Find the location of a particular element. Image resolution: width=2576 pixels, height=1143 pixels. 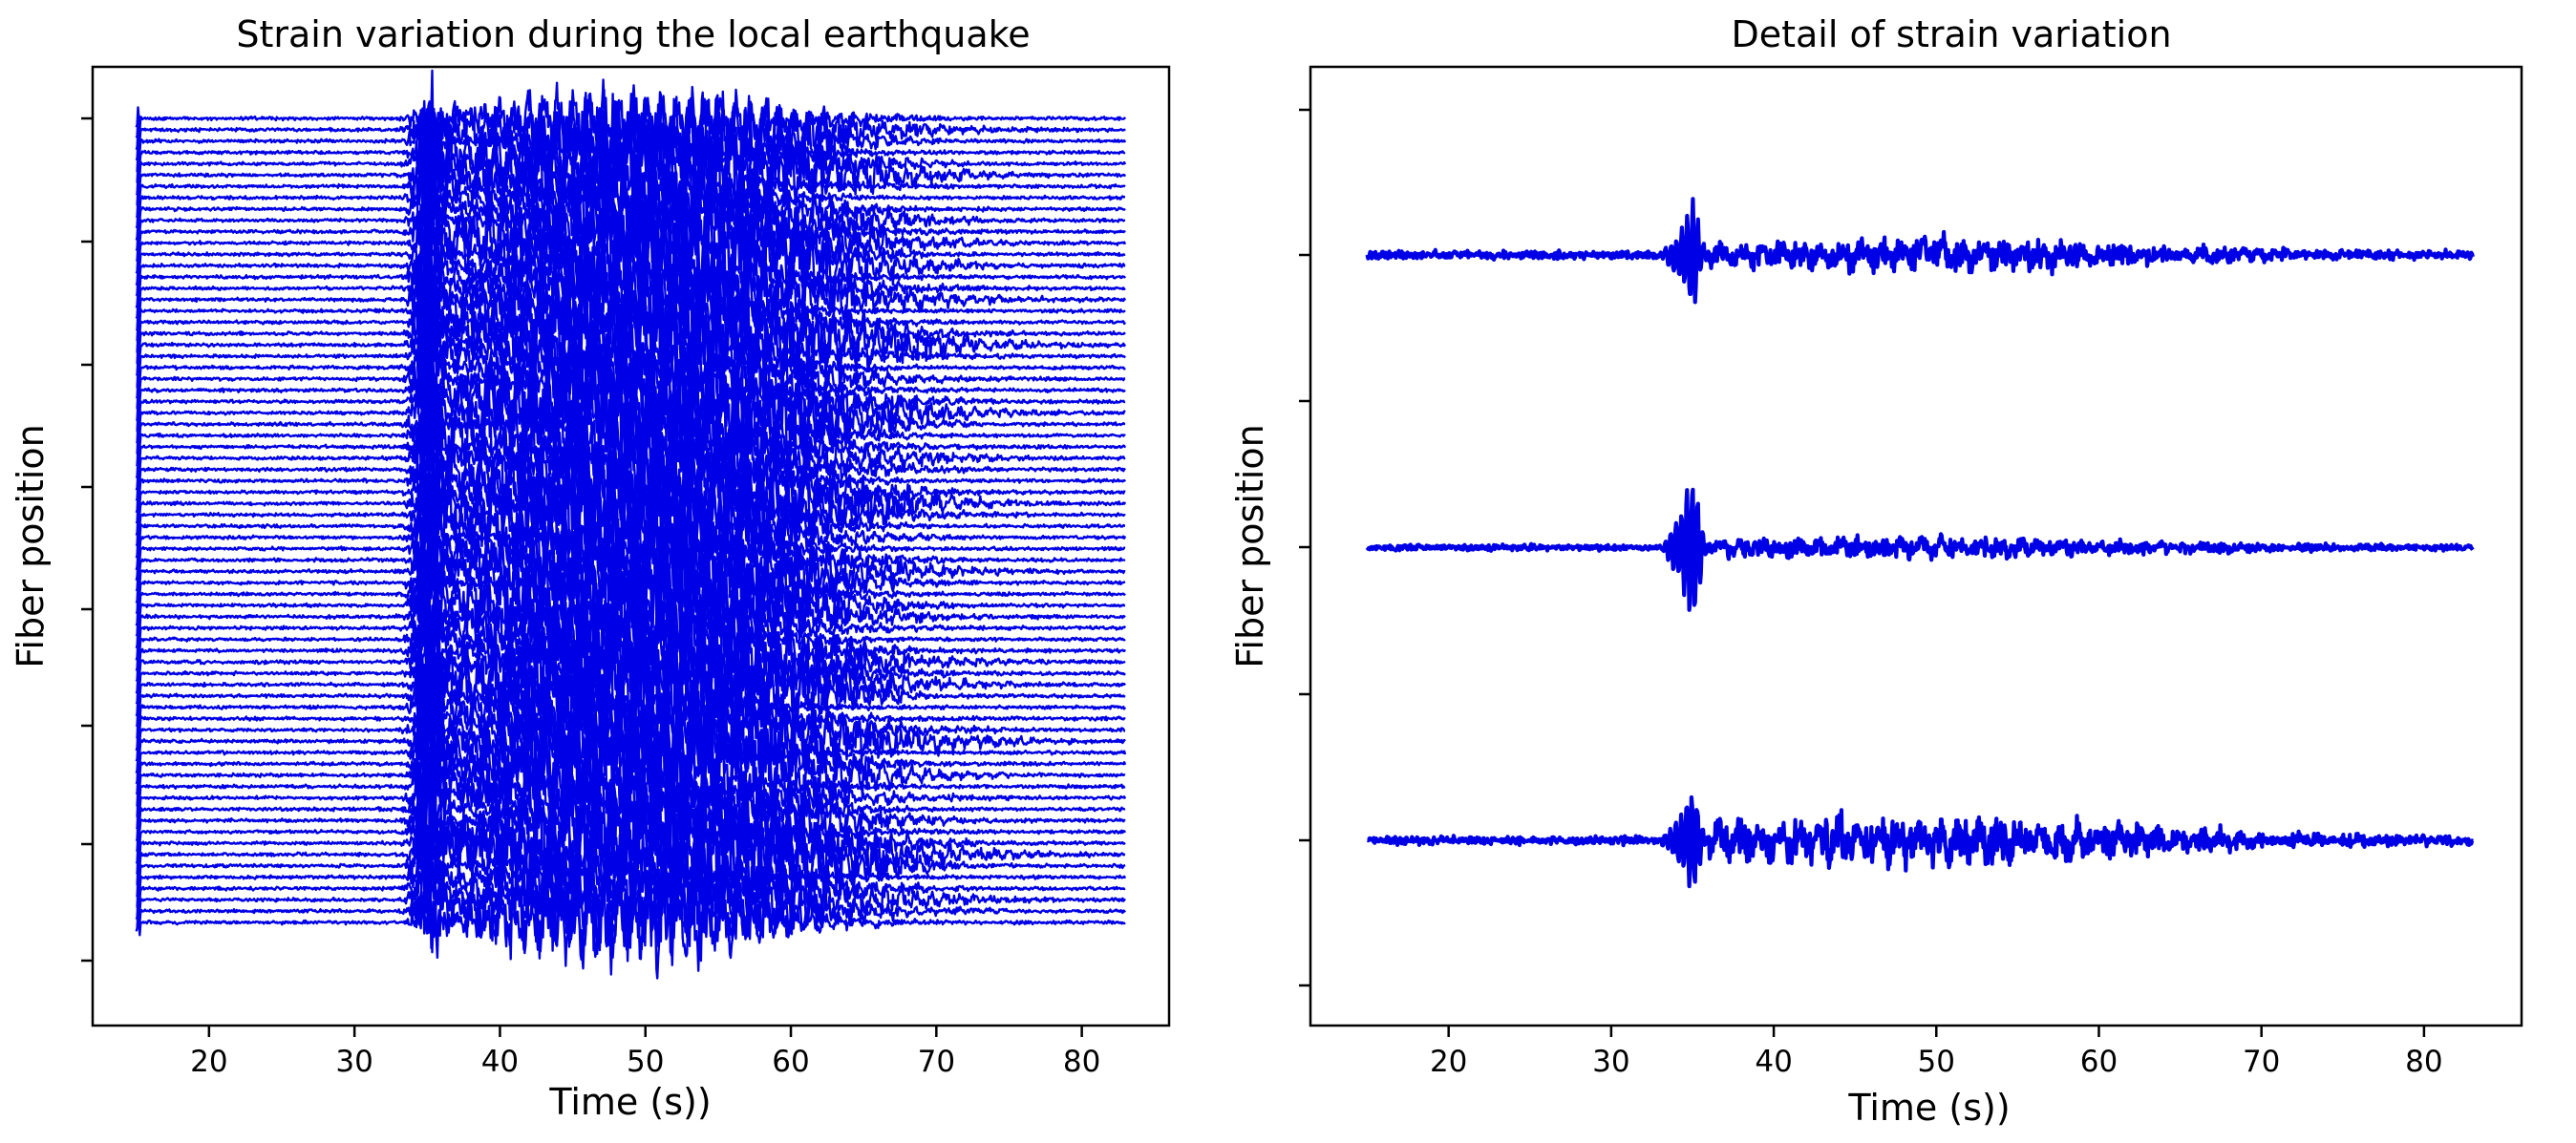

right-y-axis-label: Fiber position is located at coordinates (1250, 545).